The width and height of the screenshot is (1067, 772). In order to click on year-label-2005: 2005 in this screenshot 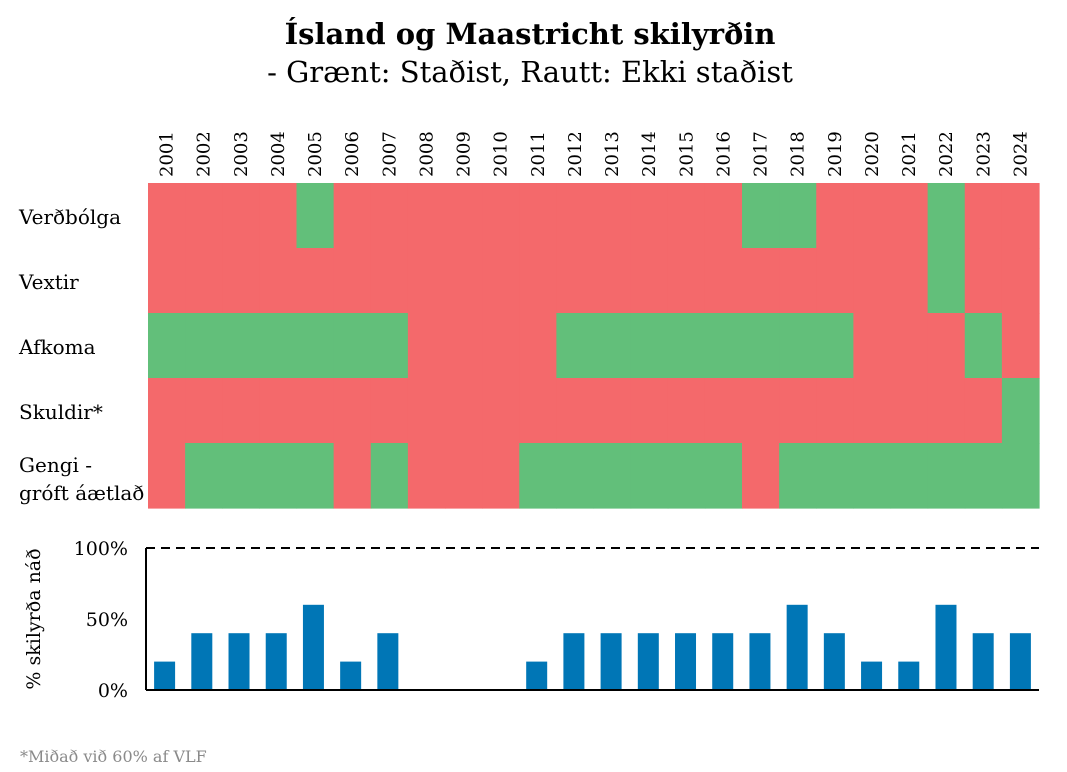, I will do `click(315, 154)`.